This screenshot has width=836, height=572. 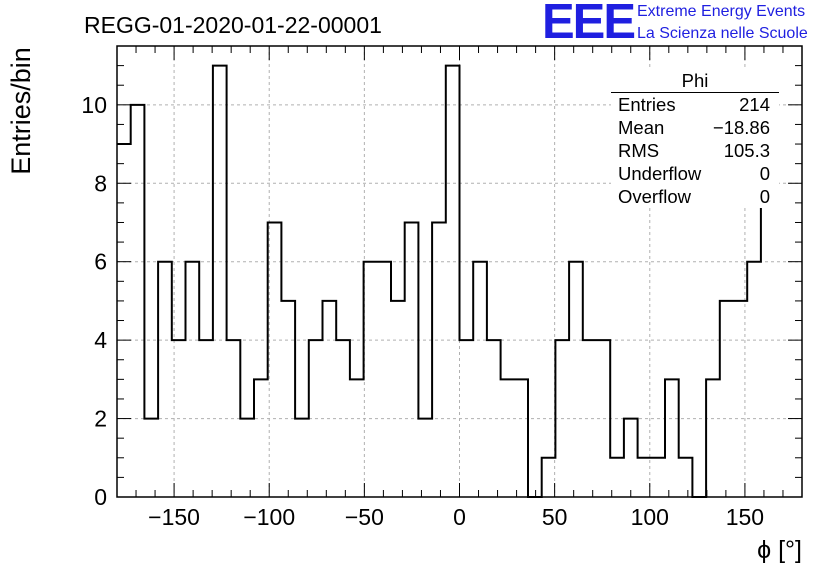 What do you see at coordinates (660, 173) in the screenshot?
I see `stats-label: Underflow` at bounding box center [660, 173].